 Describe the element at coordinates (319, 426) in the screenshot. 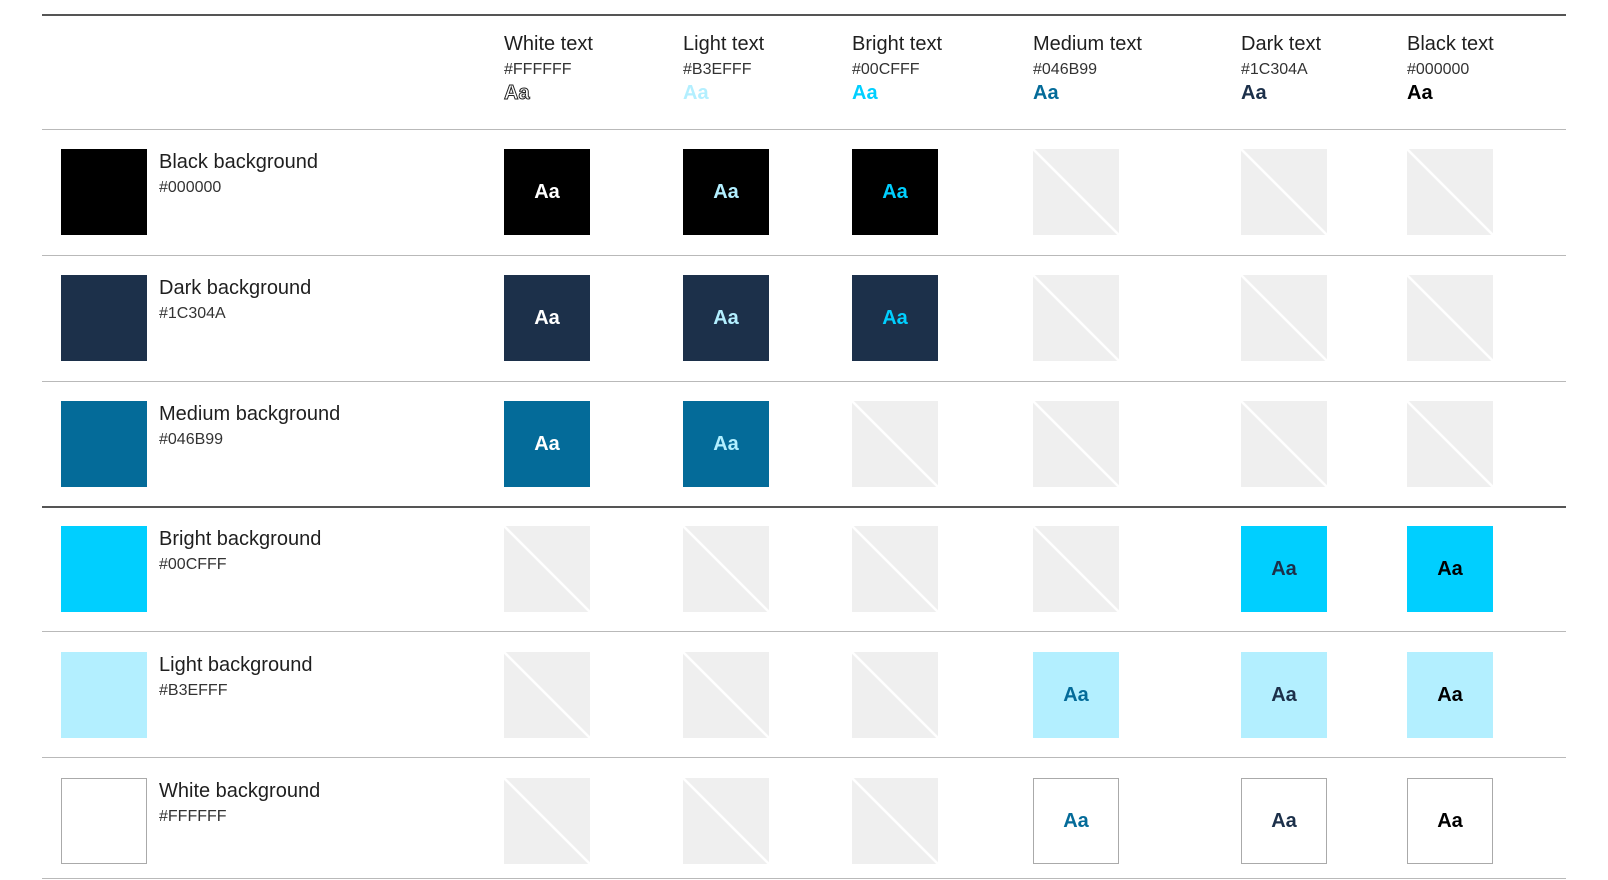

I see `row-label-medium: Medium background #046B99` at that location.